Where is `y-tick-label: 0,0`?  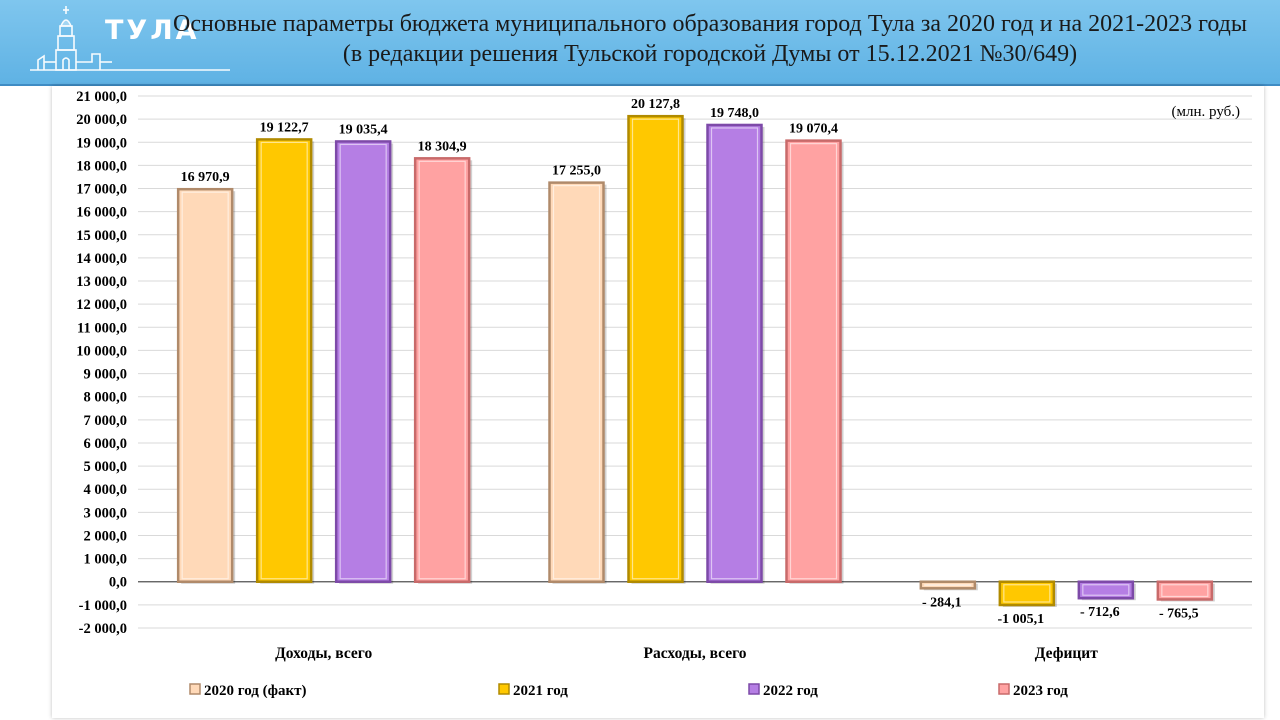
y-tick-label: 0,0 is located at coordinates (118, 583).